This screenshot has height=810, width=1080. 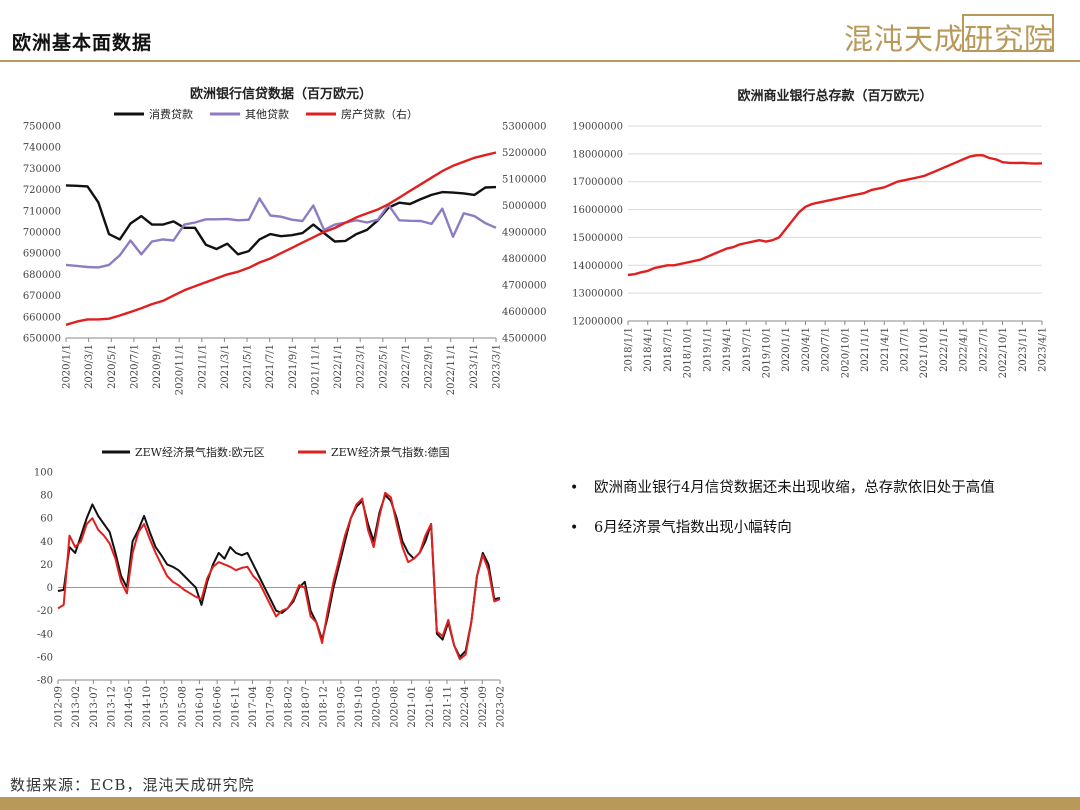 What do you see at coordinates (501, 707) in the screenshot?
I see `x-tick-label: 2023-02` at bounding box center [501, 707].